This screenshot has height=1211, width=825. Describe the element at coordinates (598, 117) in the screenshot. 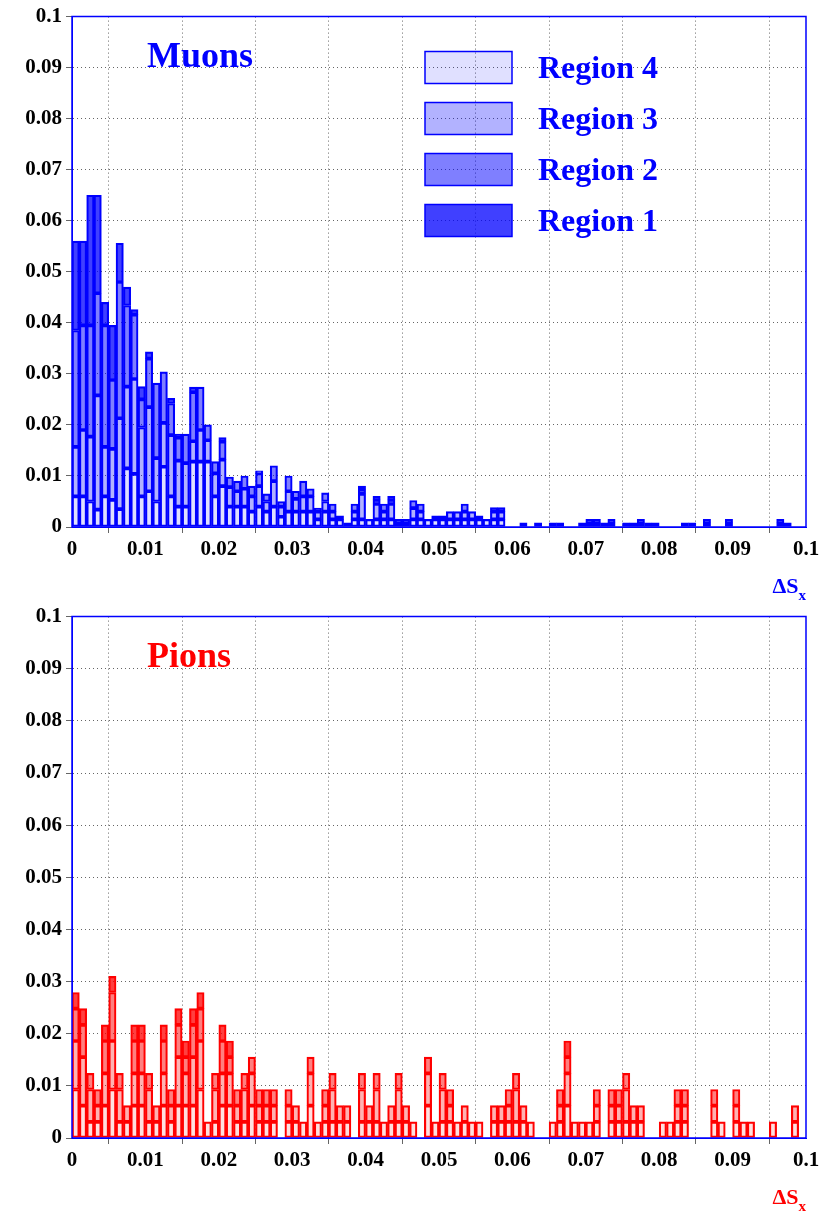

I see `legend-label: Region 3` at that location.